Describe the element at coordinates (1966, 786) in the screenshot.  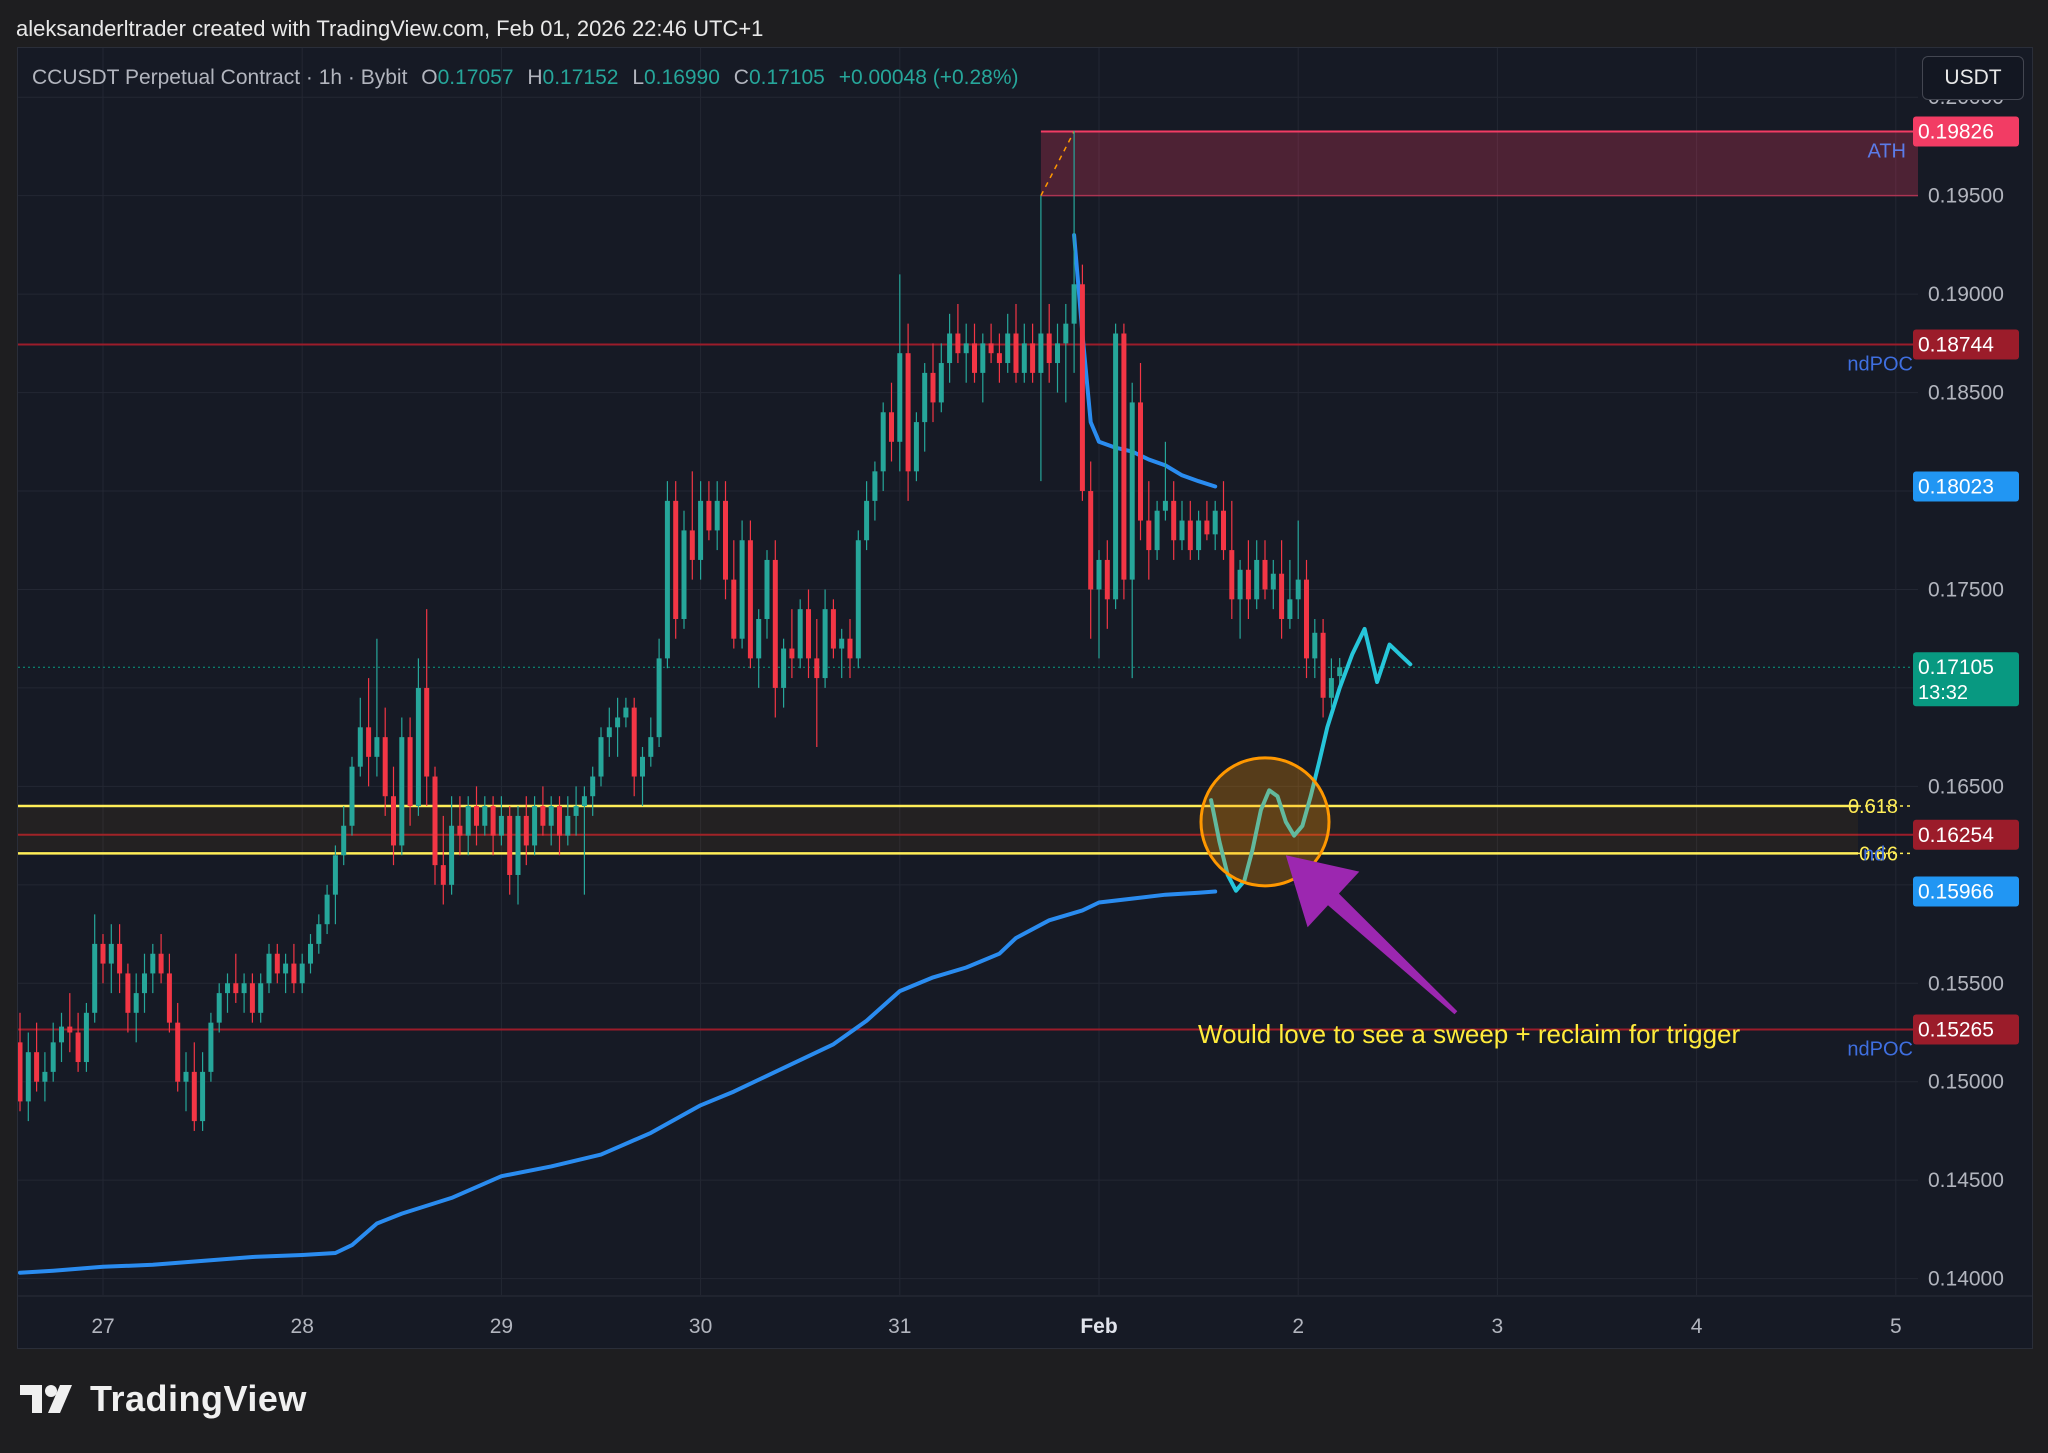
I see `y-tick-label: 0.16500` at that location.